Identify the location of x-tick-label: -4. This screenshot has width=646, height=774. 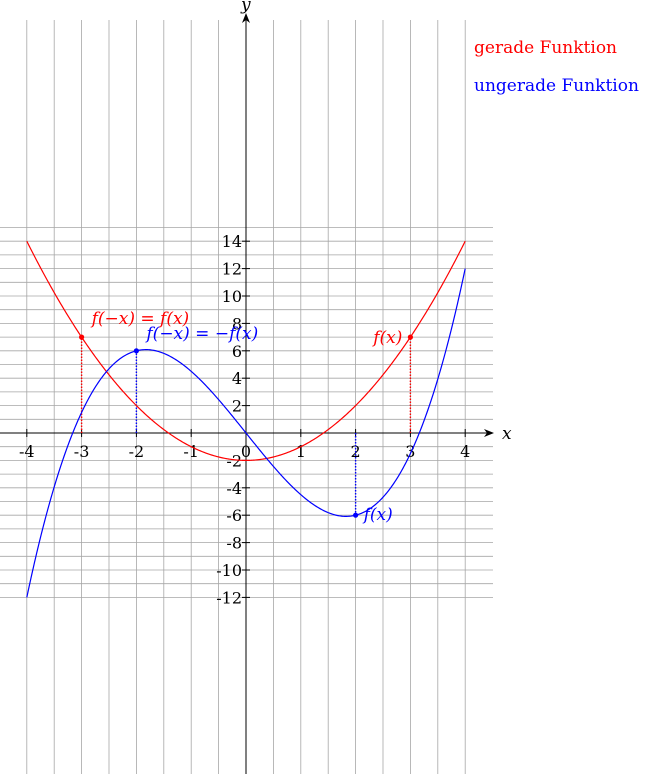
(27, 451).